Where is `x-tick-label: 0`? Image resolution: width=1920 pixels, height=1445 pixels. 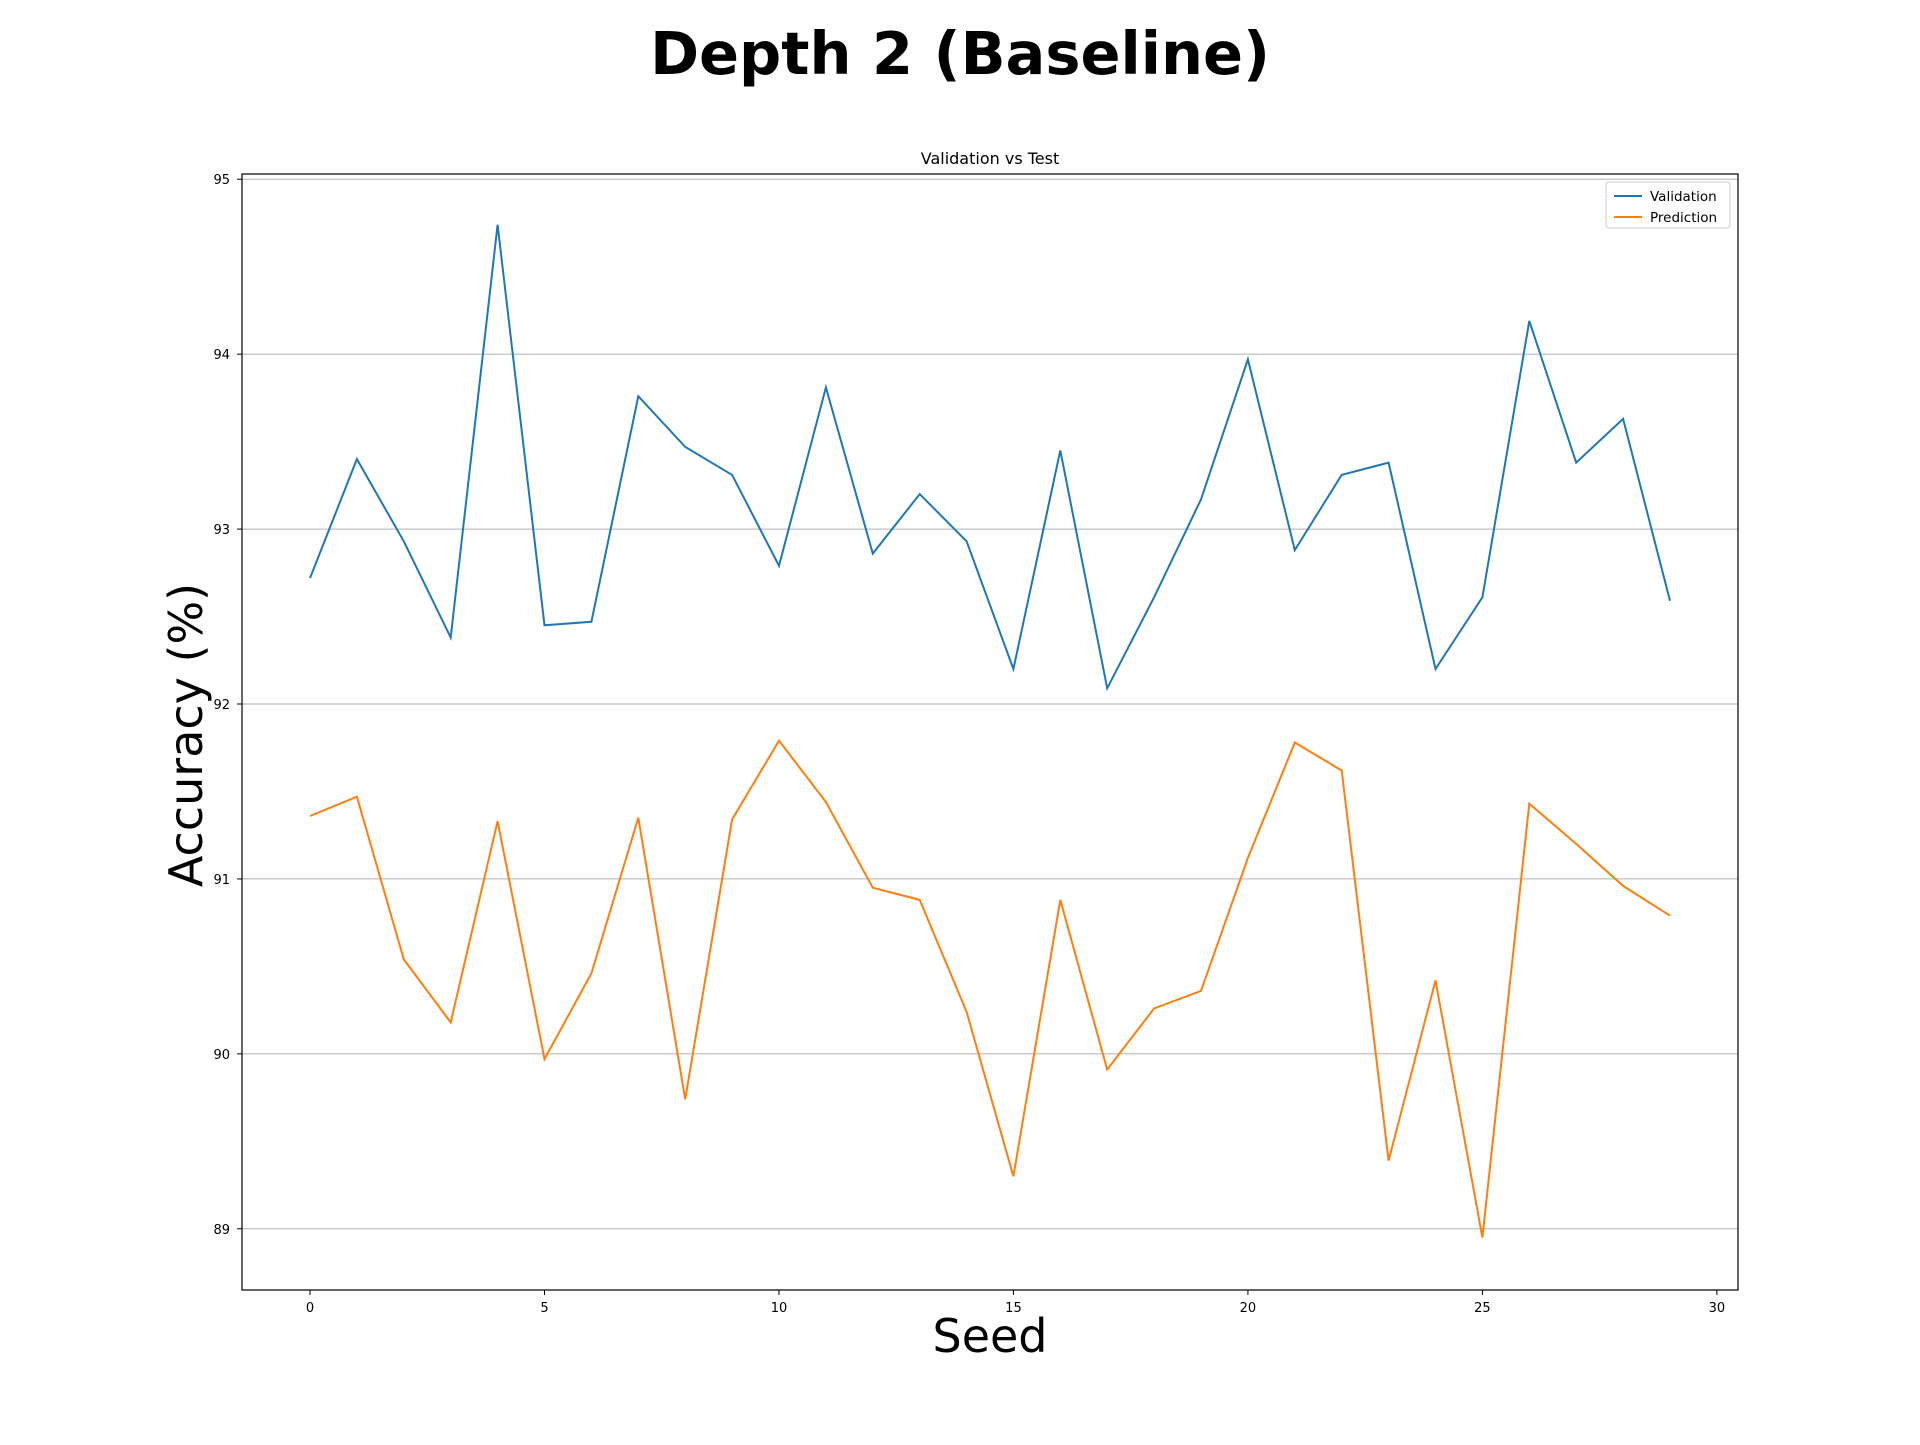
x-tick-label: 0 is located at coordinates (310, 1308).